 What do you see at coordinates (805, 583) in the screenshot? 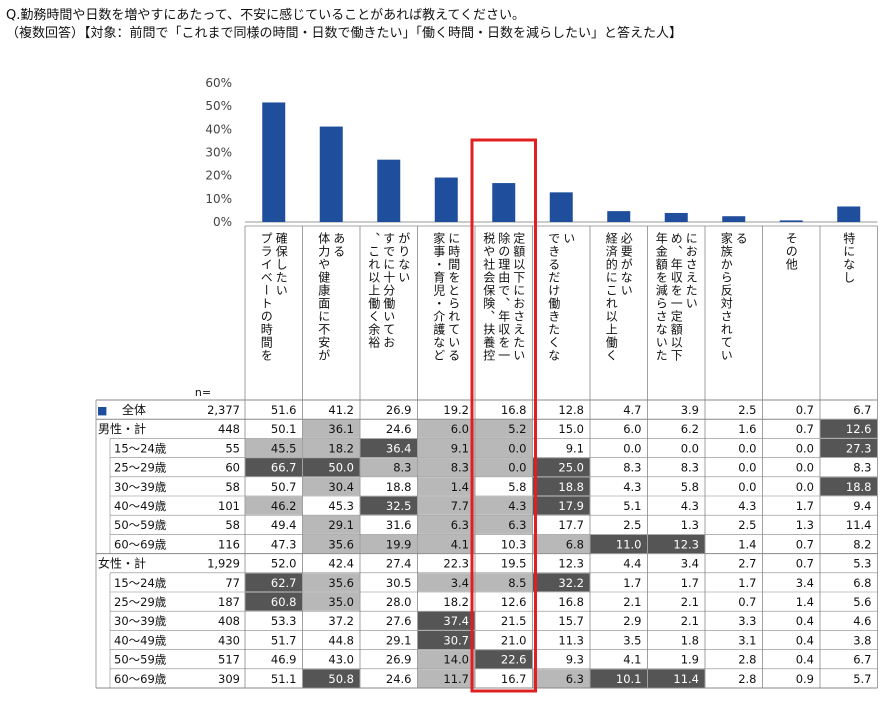
I see `cell-value: 3.4` at bounding box center [805, 583].